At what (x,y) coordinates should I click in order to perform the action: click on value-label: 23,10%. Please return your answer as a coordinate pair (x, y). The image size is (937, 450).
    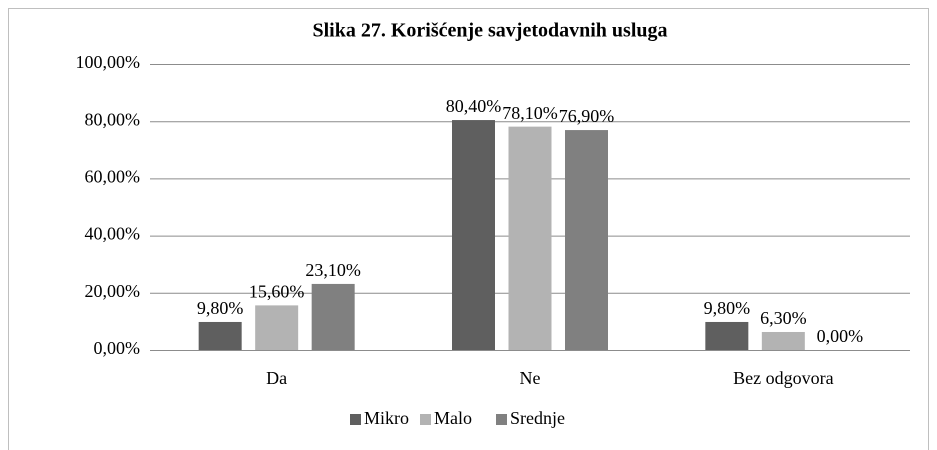
    Looking at the image, I should click on (333, 270).